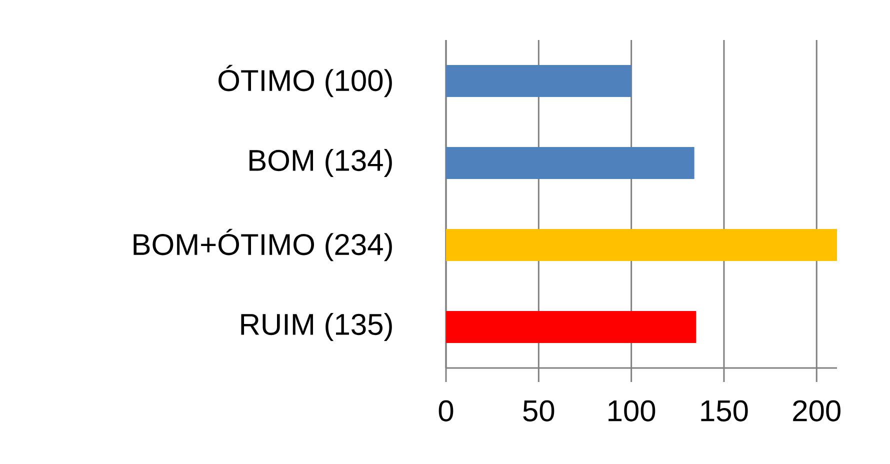 The image size is (890, 464). What do you see at coordinates (305, 81) in the screenshot?
I see `y-tick-label: ÓTIMO (100)` at bounding box center [305, 81].